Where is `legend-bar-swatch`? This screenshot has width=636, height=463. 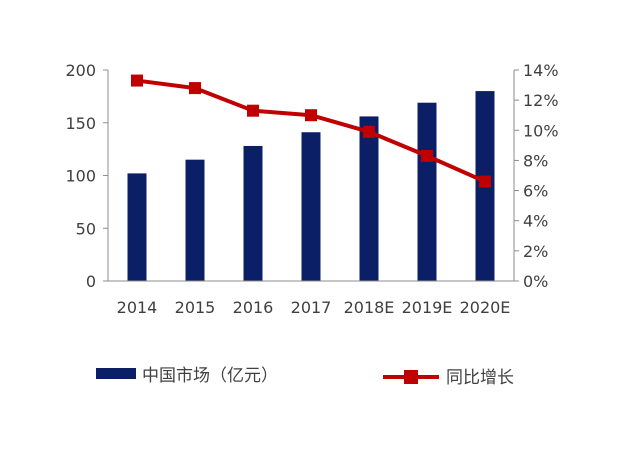 legend-bar-swatch is located at coordinates (116, 373).